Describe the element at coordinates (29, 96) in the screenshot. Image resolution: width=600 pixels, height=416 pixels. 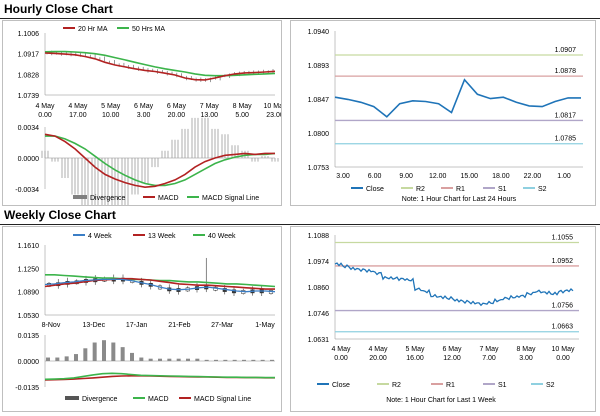
I see `hourly-price-ytick-label: 1.0739` at that location.